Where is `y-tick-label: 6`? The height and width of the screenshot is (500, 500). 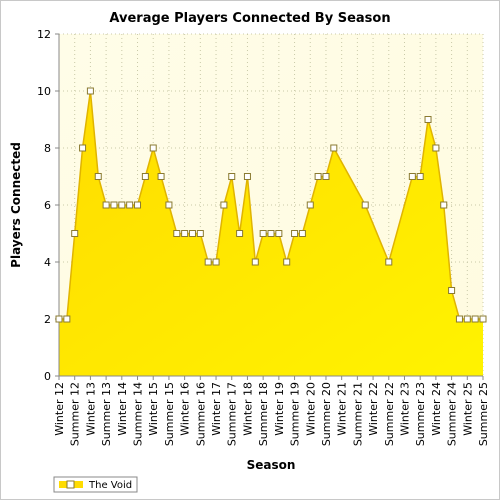
y-tick-label: 6 is located at coordinates (47, 205).